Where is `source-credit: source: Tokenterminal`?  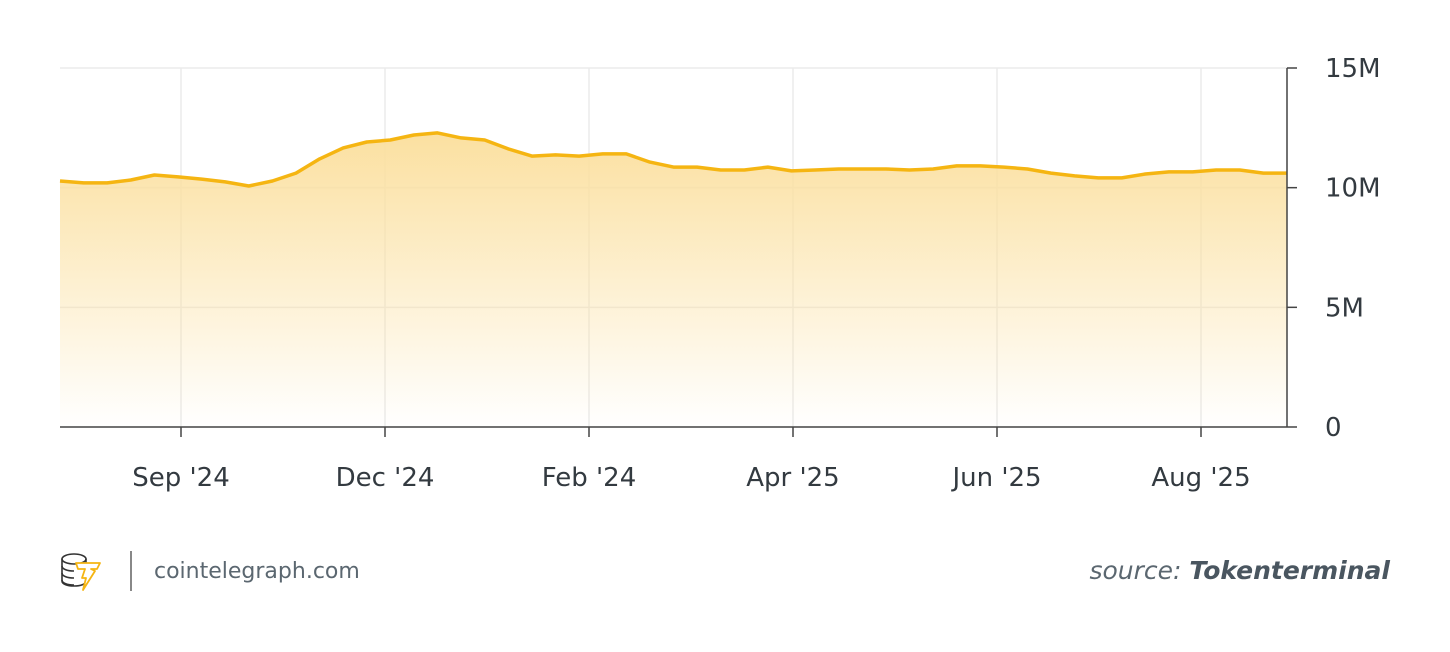
source-credit: source: Tokenterminal is located at coordinates (1239, 570).